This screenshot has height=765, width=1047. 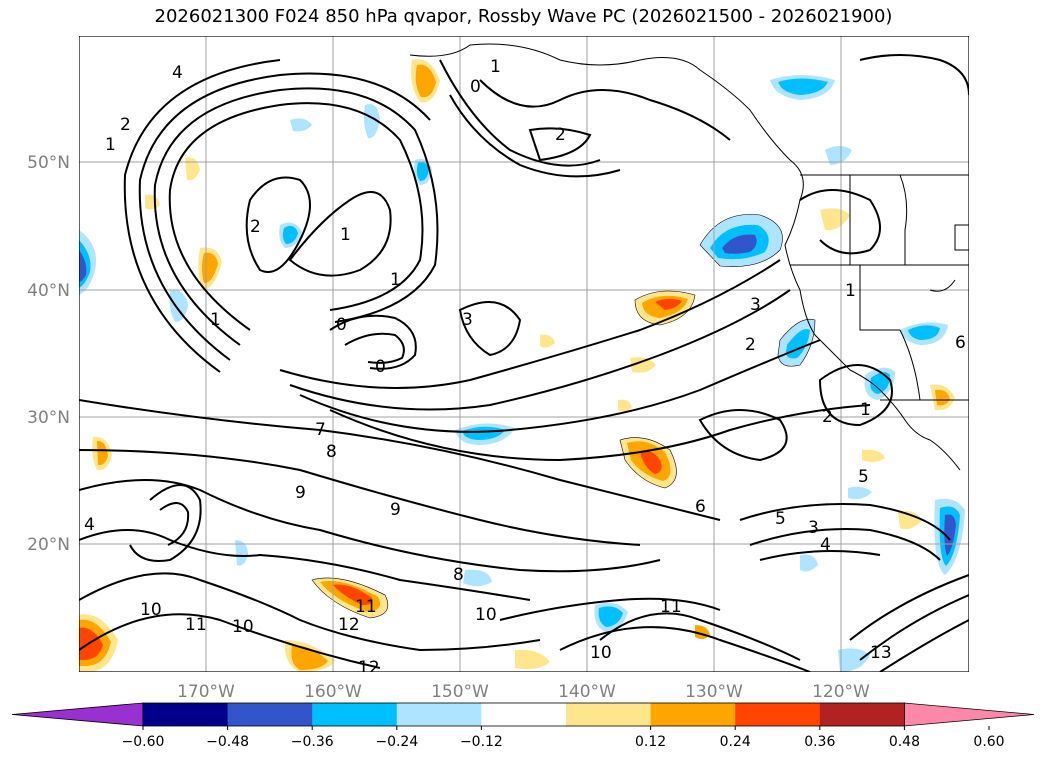 What do you see at coordinates (396, 742) in the screenshot?
I see `colorbar-tick-label: −0.24` at bounding box center [396, 742].